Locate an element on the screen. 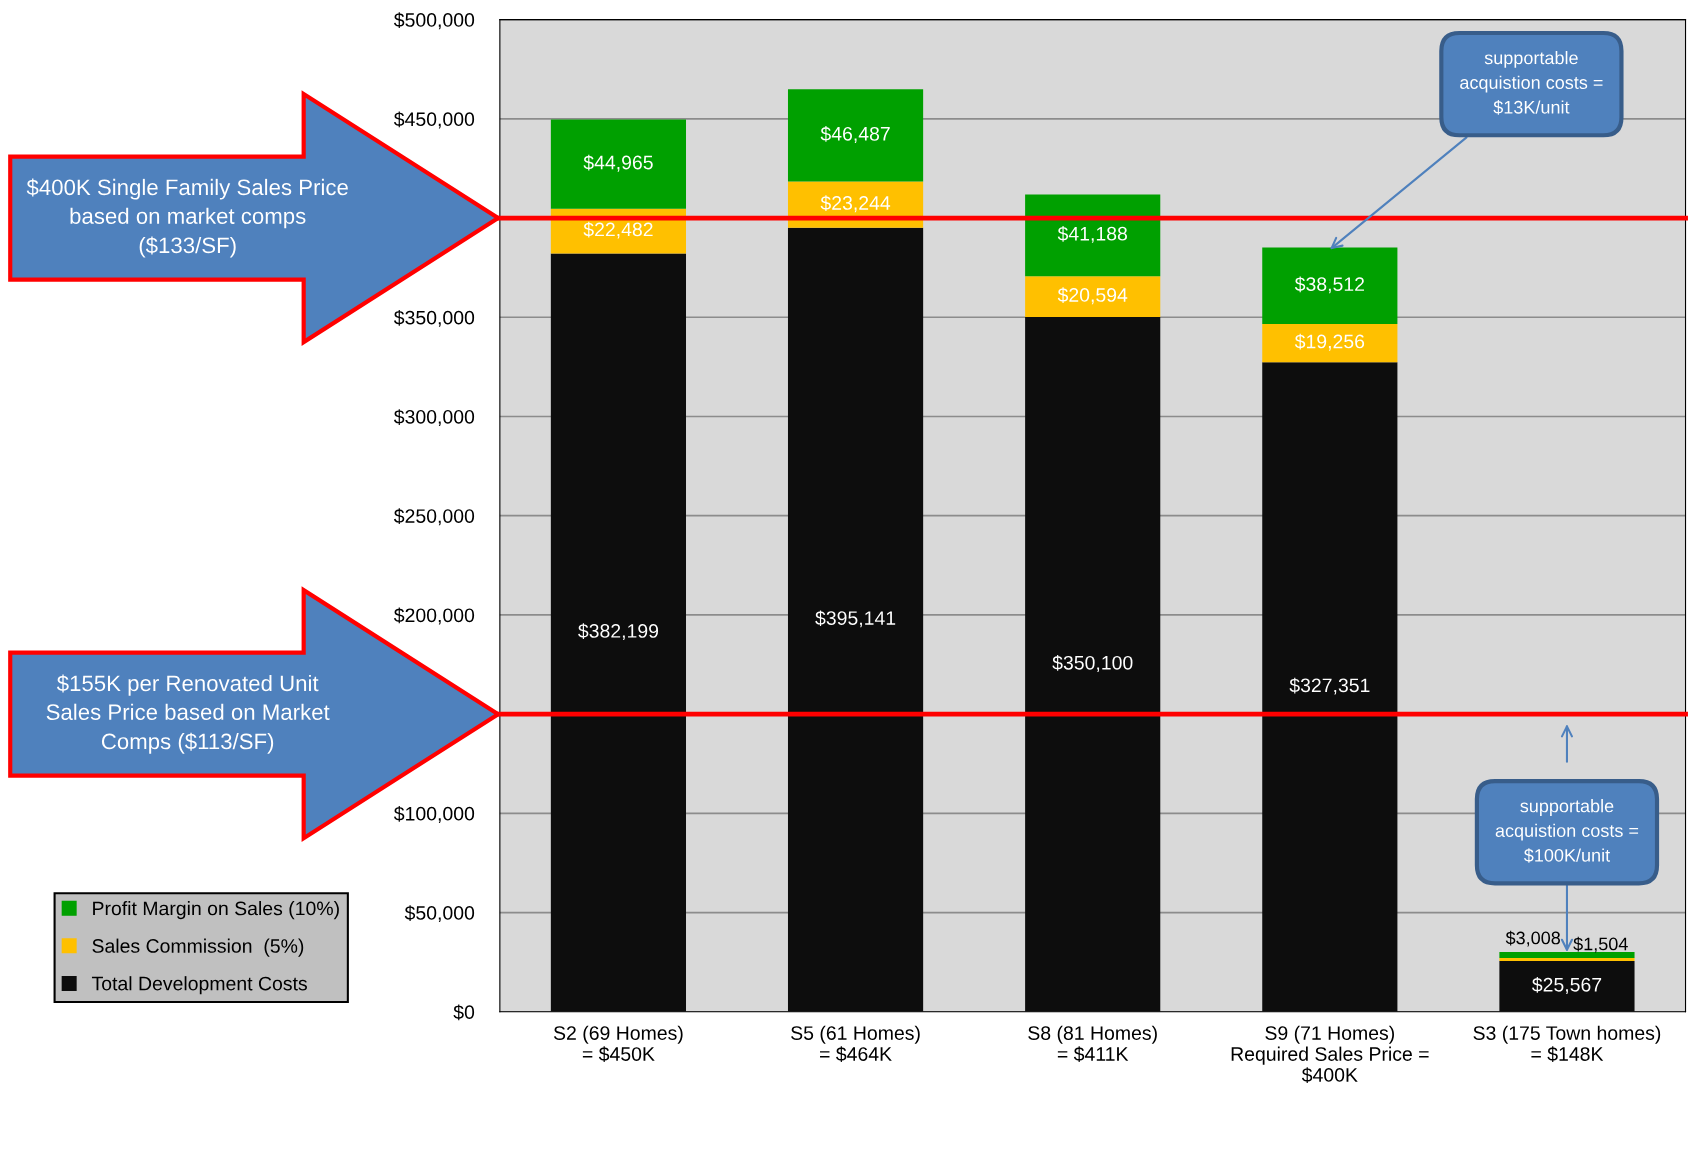 Image resolution: width=1706 pixels, height=1155 pixels. y-tick-label: $450,000 is located at coordinates (434, 120).